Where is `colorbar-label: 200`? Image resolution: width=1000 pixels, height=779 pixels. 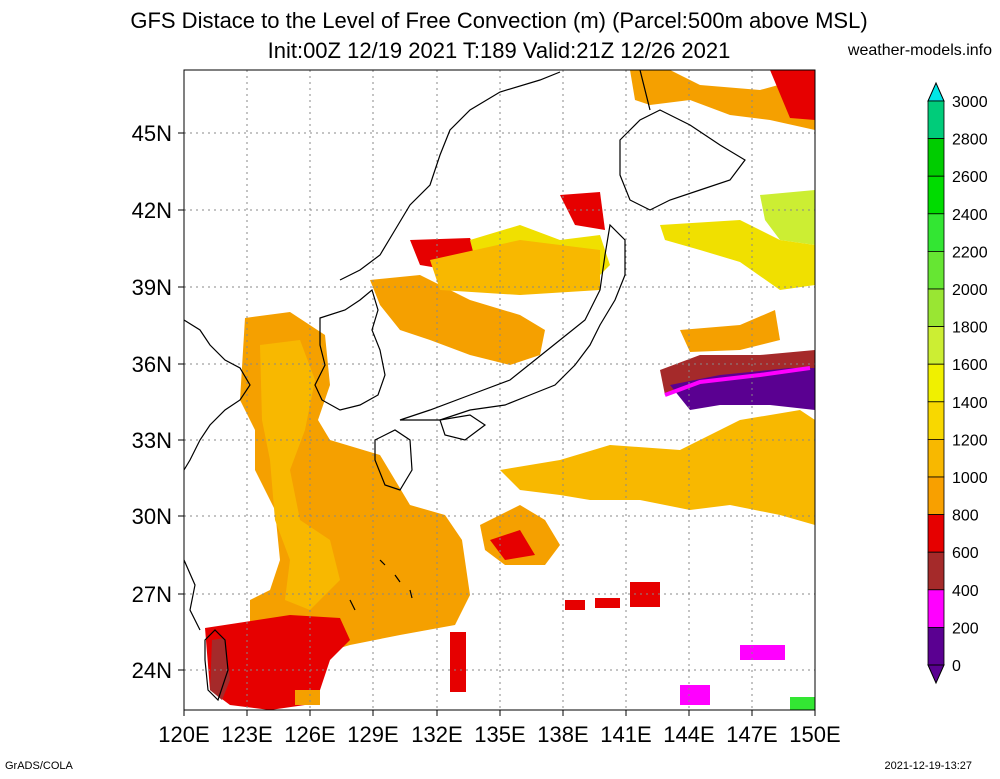
colorbar-label: 200 is located at coordinates (965, 628).